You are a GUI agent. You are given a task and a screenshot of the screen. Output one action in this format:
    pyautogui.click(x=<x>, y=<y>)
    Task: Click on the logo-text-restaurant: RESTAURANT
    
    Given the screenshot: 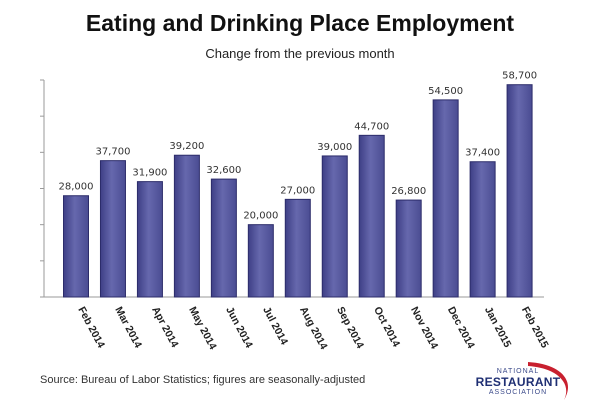 What is the action you would take?
    pyautogui.click(x=518, y=382)
    